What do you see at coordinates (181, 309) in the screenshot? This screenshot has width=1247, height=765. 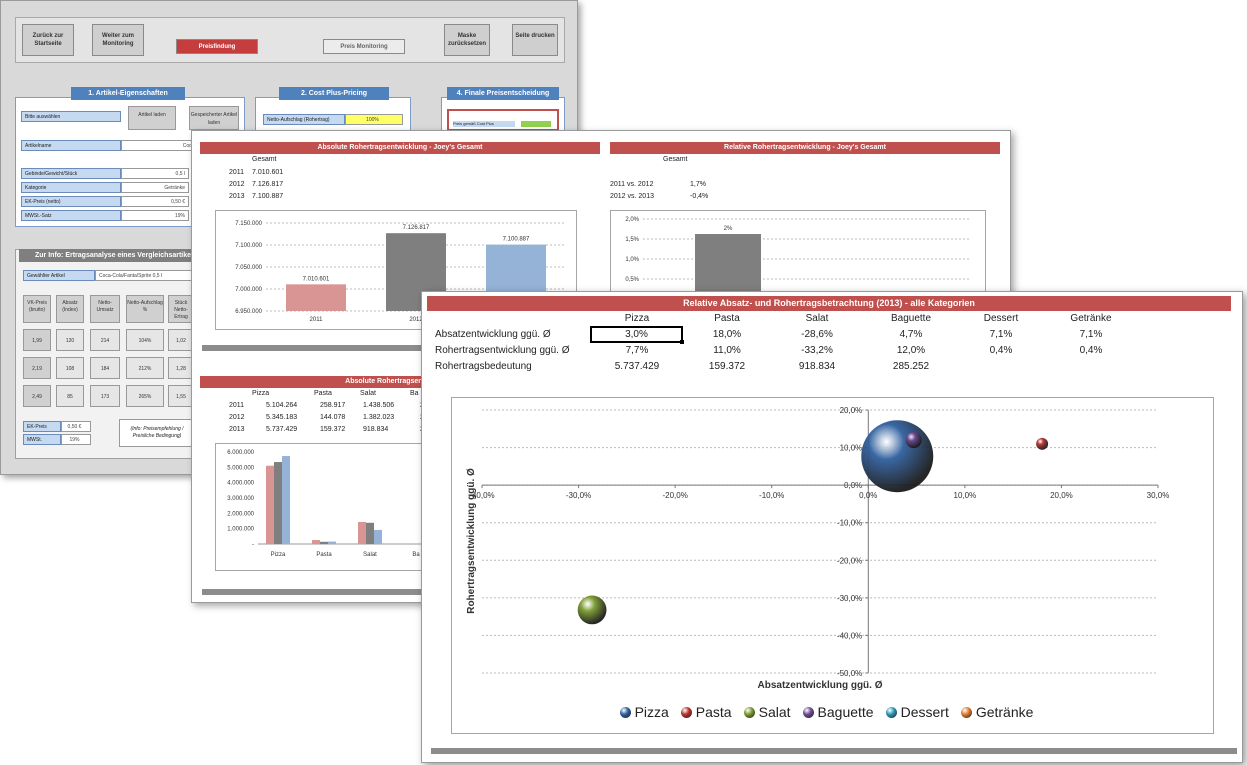 I see `col-stueck-ertrag: Stück Netto-Ertrag` at bounding box center [181, 309].